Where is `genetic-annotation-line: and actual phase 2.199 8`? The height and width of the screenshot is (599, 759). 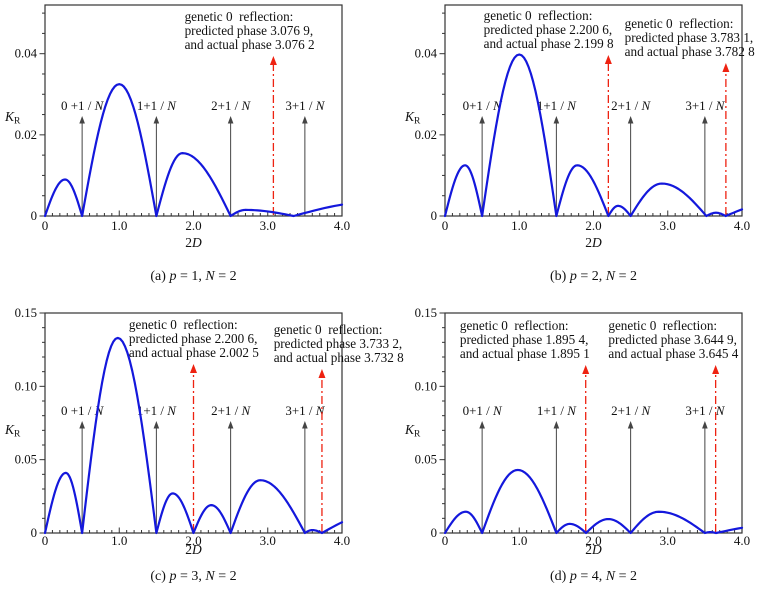 genetic-annotation-line: and actual phase 2.199 8 is located at coordinates (549, 43).